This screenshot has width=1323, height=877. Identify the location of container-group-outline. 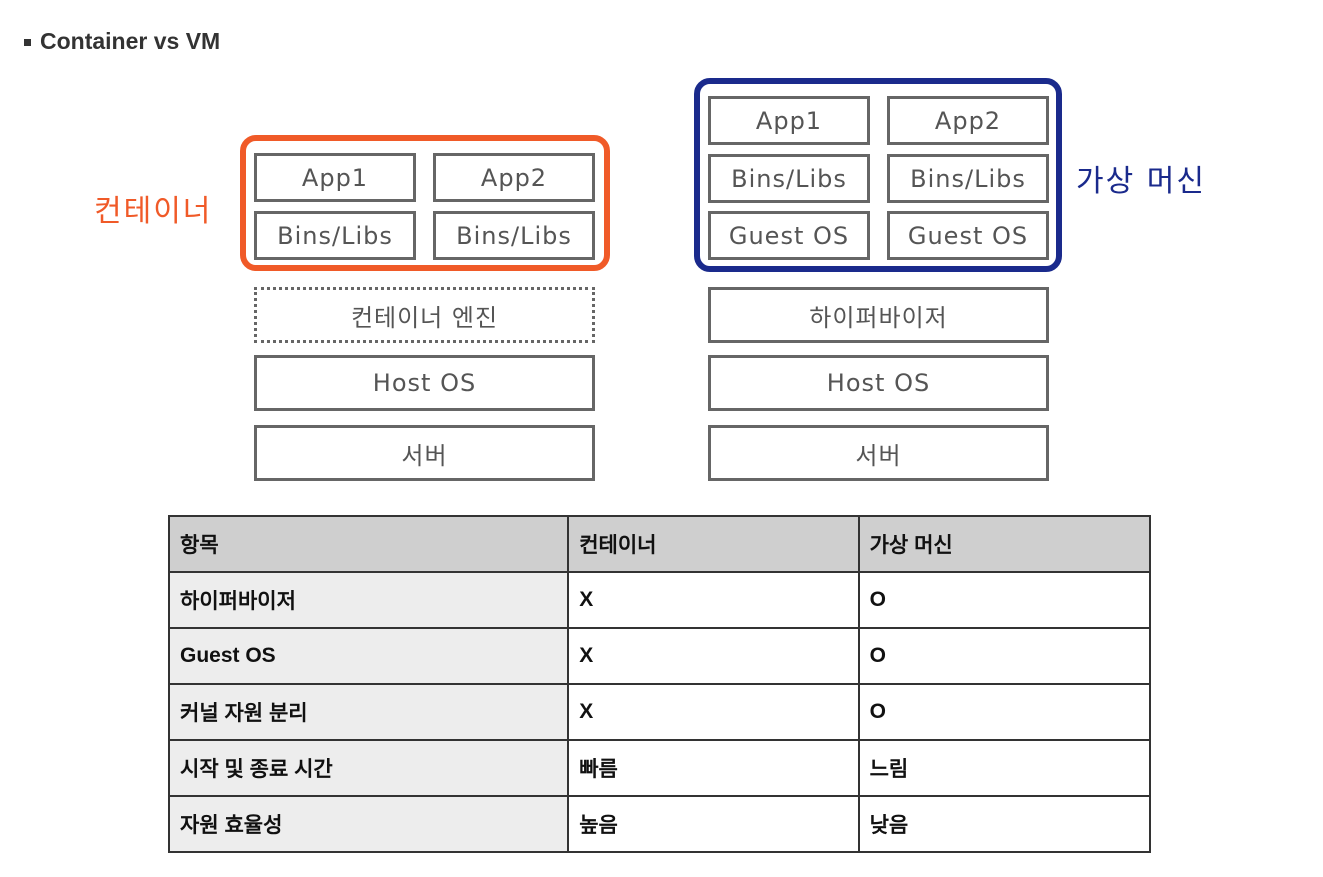
(425, 203).